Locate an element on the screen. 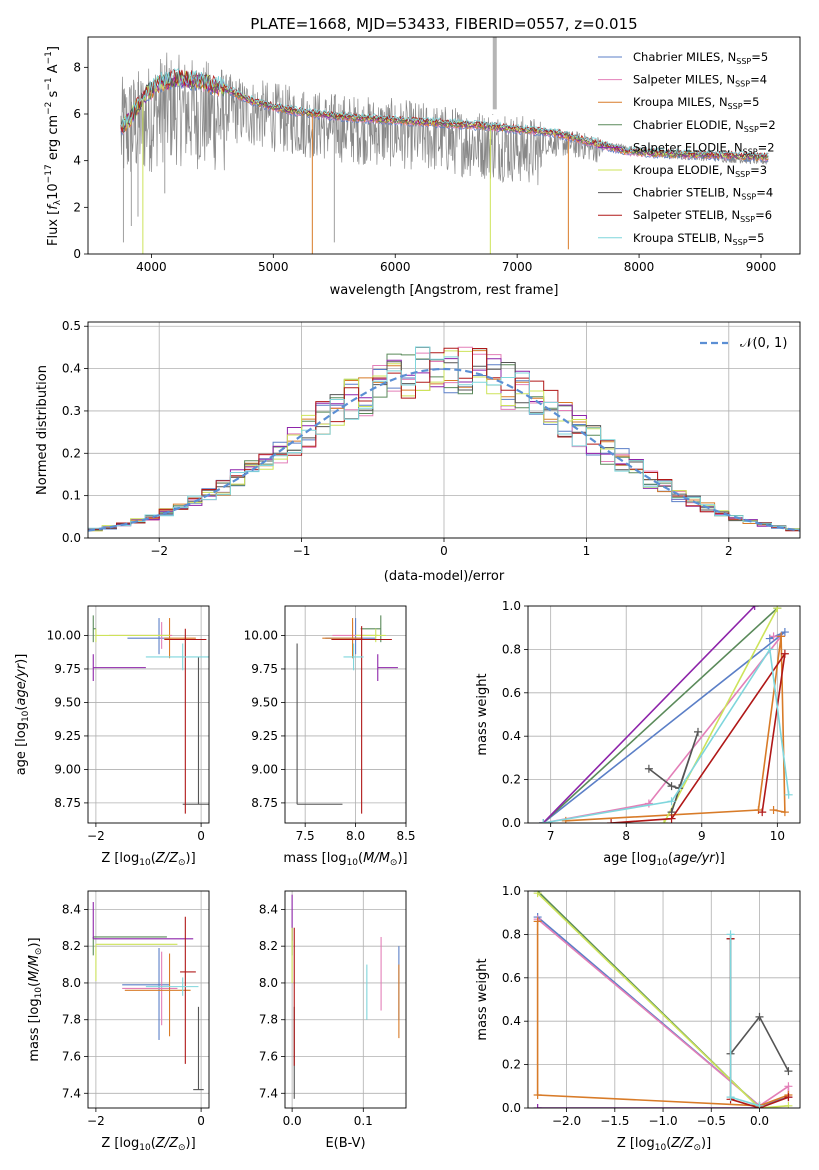 This screenshot has height=1170, width=819. histogram-kroupa-stelib is located at coordinates (444, 438).